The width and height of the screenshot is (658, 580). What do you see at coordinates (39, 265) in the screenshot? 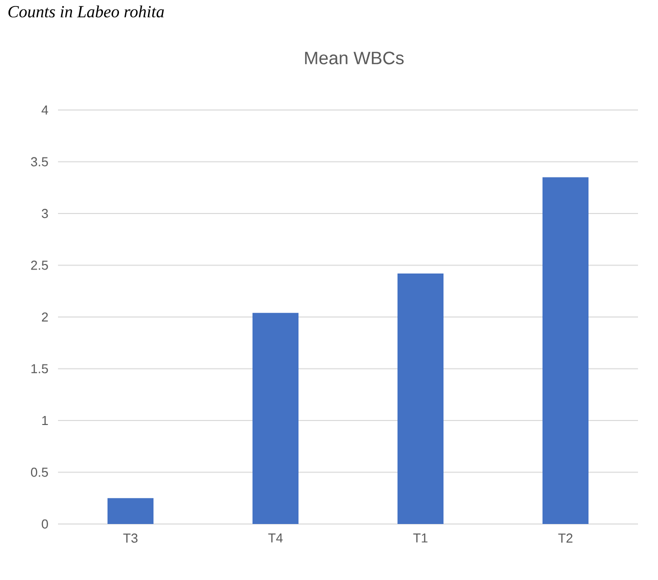
I see `y-tick-label: 2.5` at bounding box center [39, 265].